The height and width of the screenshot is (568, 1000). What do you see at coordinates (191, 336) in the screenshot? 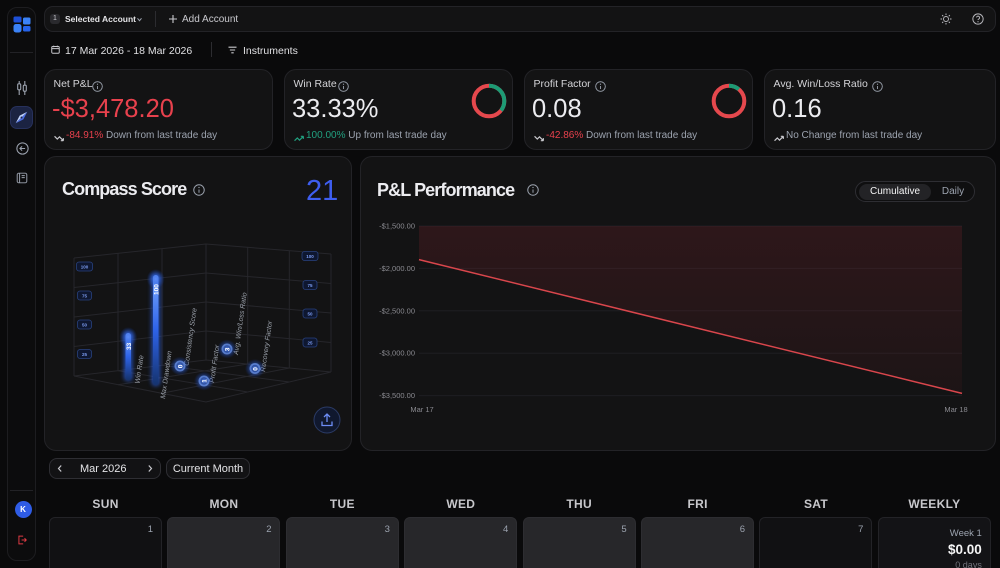
I see `svg-text: Consistency Score` at bounding box center [191, 336].